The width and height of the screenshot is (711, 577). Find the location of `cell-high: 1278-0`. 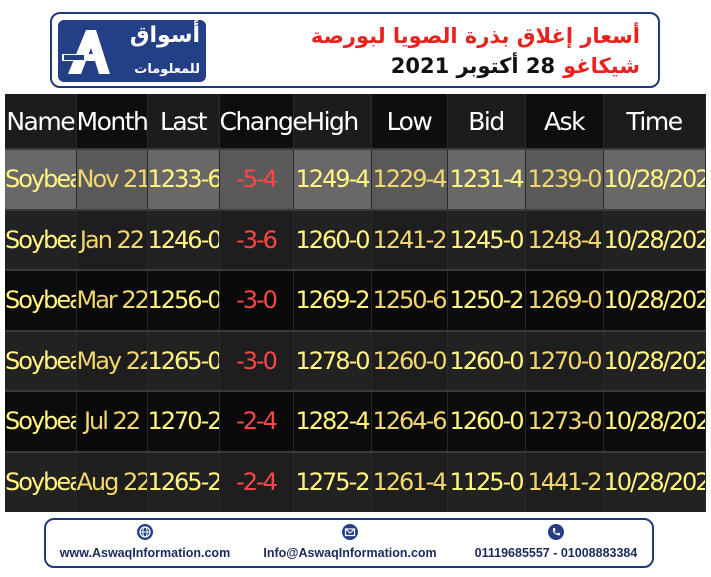

cell-high: 1278-0 is located at coordinates (332, 360).